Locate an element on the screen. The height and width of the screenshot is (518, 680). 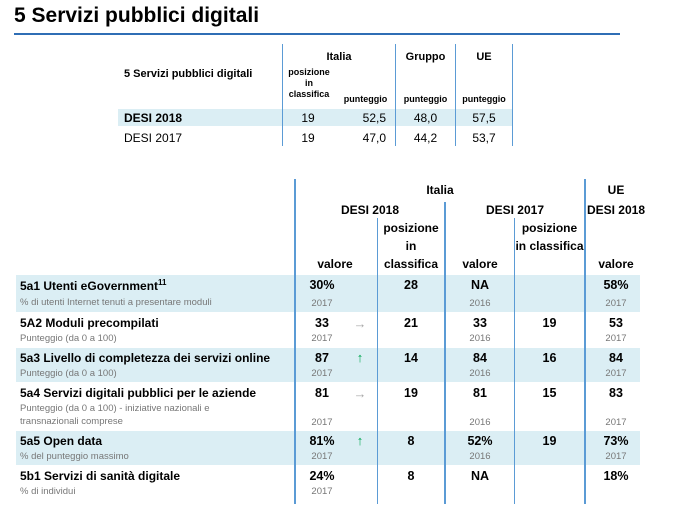
detail-col-valore-ue: valore is located at coordinates (616, 264).